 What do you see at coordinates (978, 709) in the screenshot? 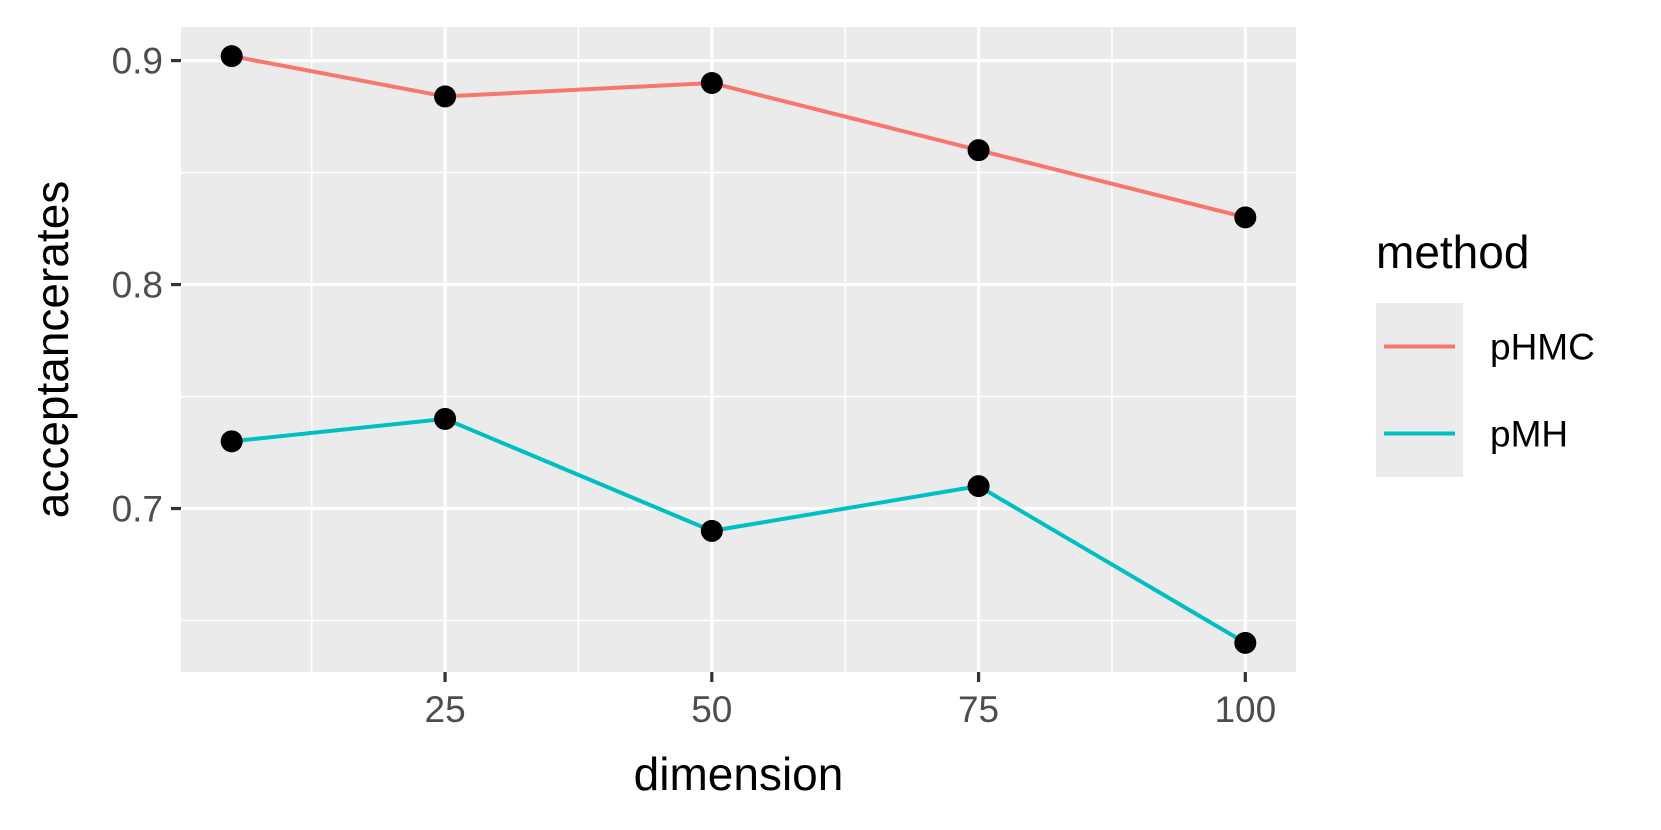
I see `x-tick-label: 75` at bounding box center [978, 709].